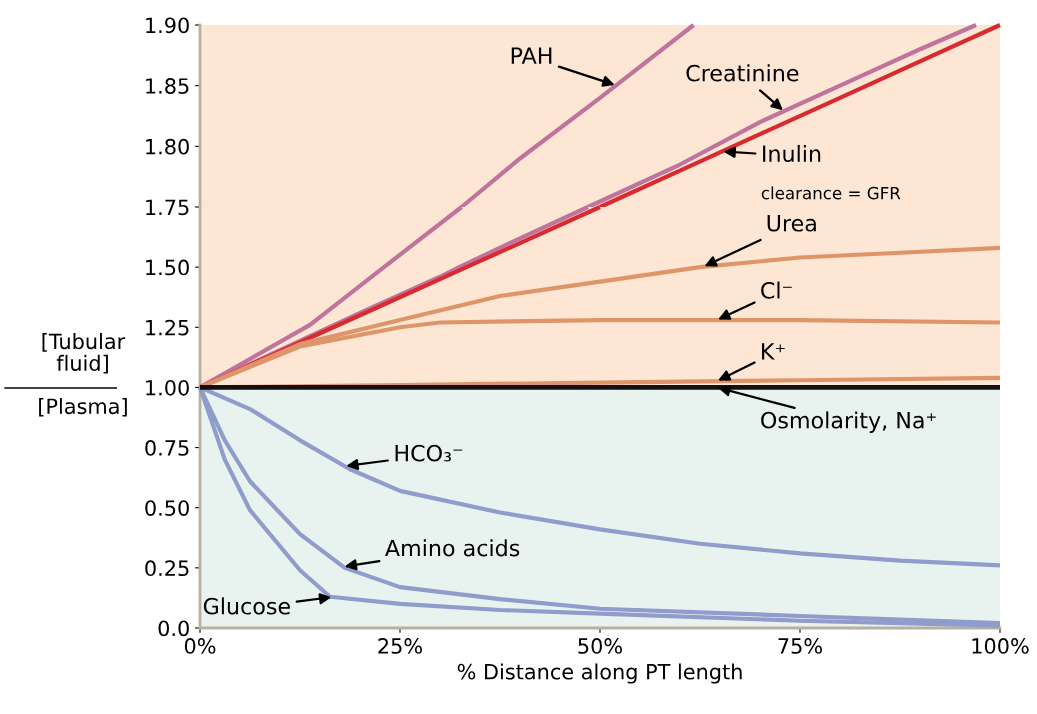 The image size is (1037, 714). I want to click on series-label: Creatinine, so click(742, 73).